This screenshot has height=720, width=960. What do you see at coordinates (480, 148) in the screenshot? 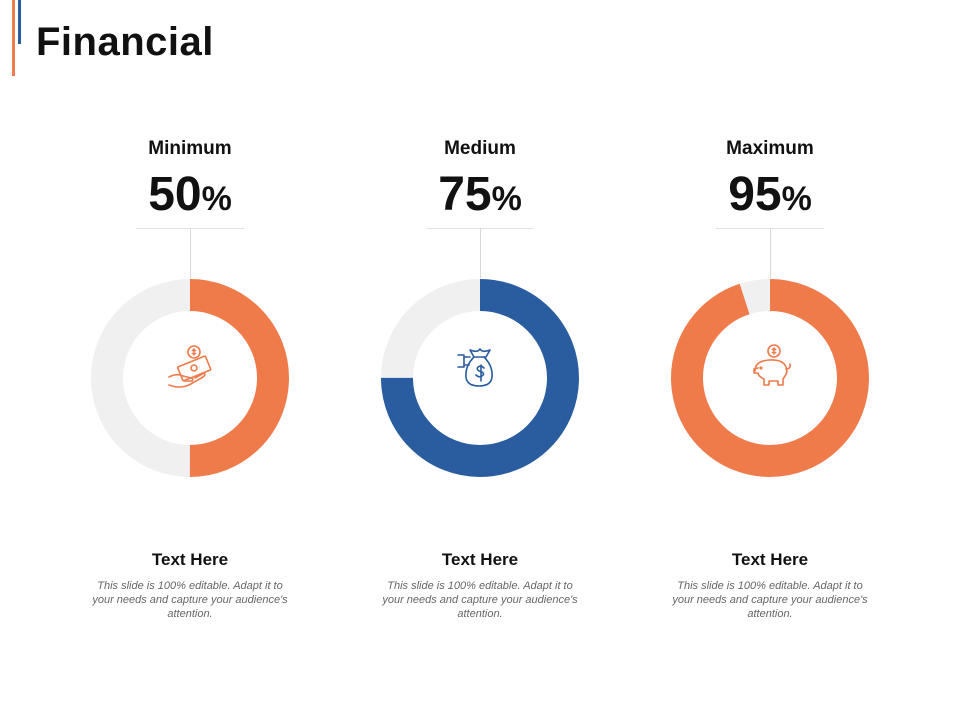
I see `metric-label: Medium` at bounding box center [480, 148].